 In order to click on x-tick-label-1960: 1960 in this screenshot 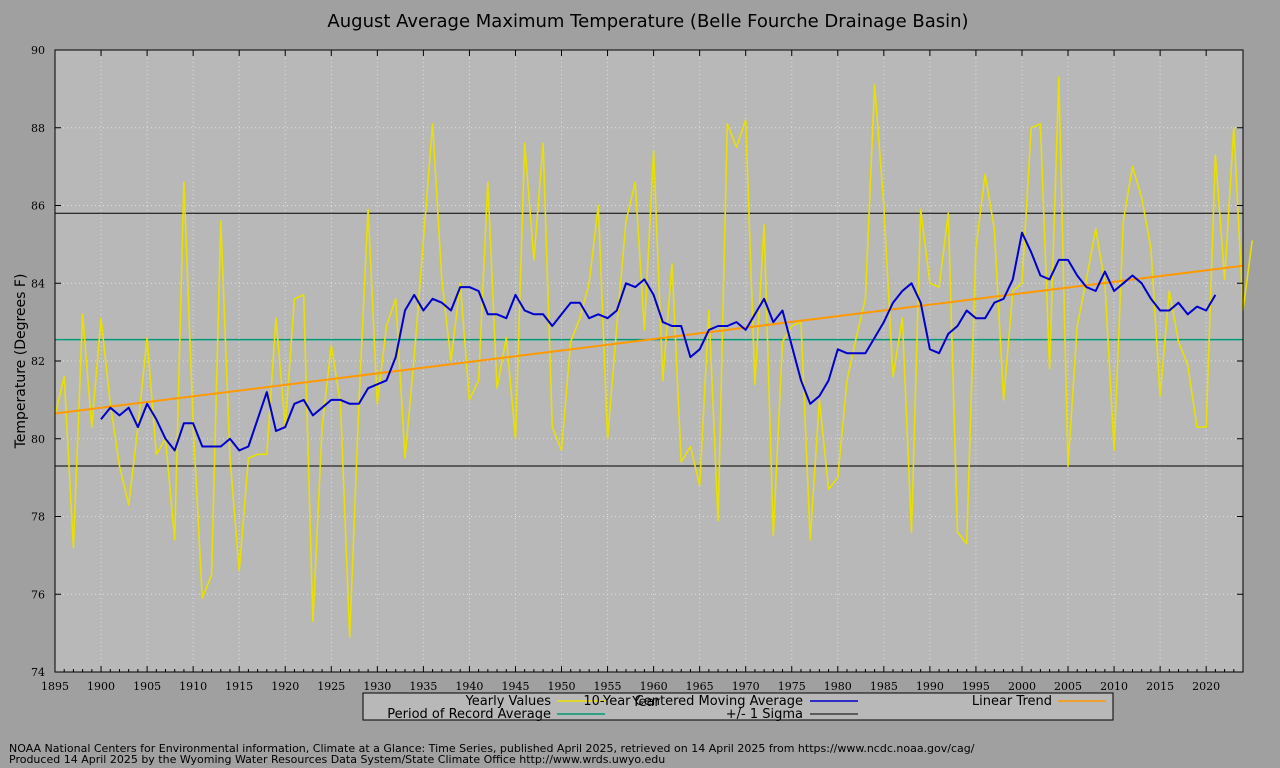, I will do `click(654, 686)`.